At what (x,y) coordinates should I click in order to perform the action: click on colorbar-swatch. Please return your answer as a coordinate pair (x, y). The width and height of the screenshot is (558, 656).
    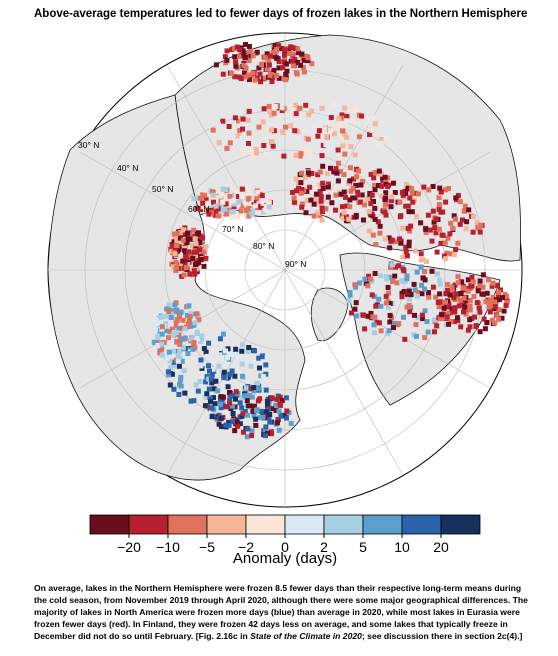
    Looking at the image, I should click on (304, 524).